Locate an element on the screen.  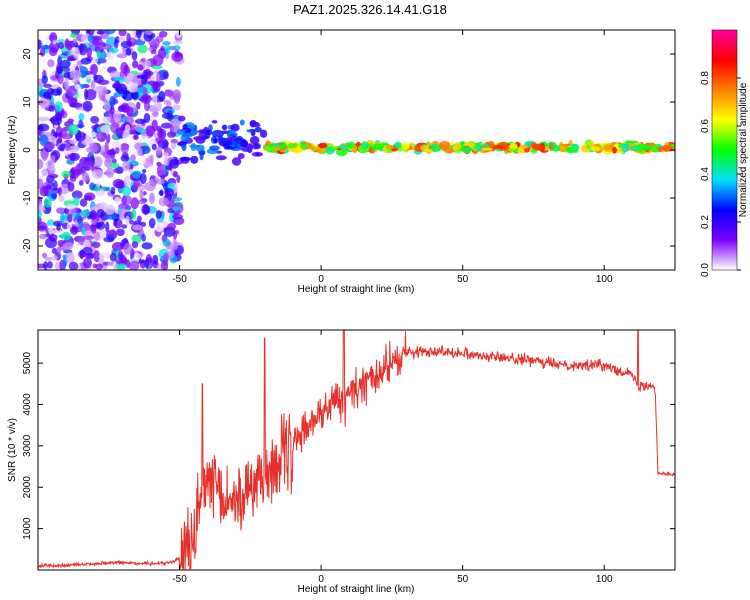
y-tick-label: 10 is located at coordinates (27, 102).